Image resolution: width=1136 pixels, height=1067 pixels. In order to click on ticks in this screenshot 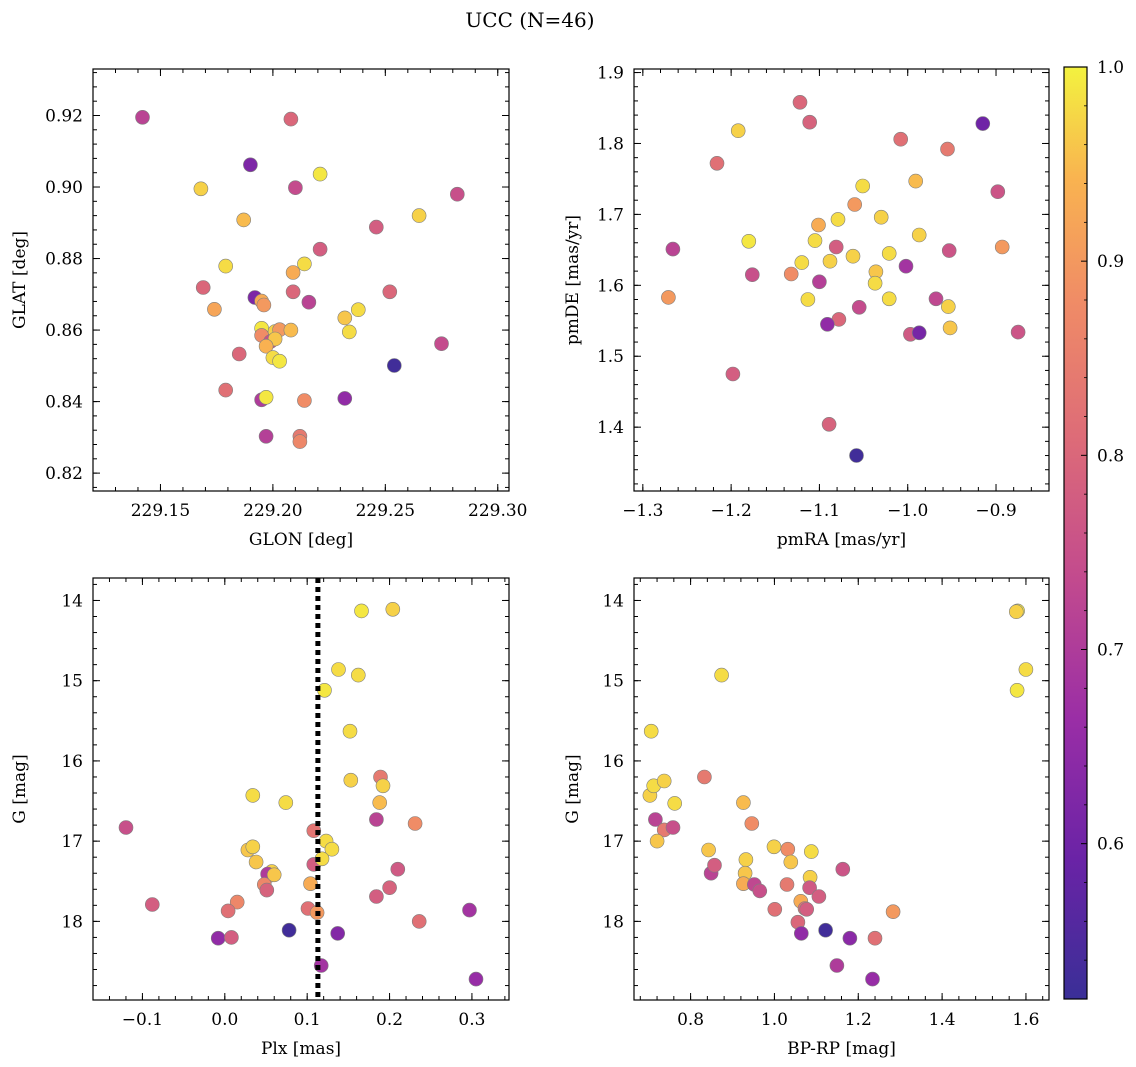, I will do `click(841, 789)`.